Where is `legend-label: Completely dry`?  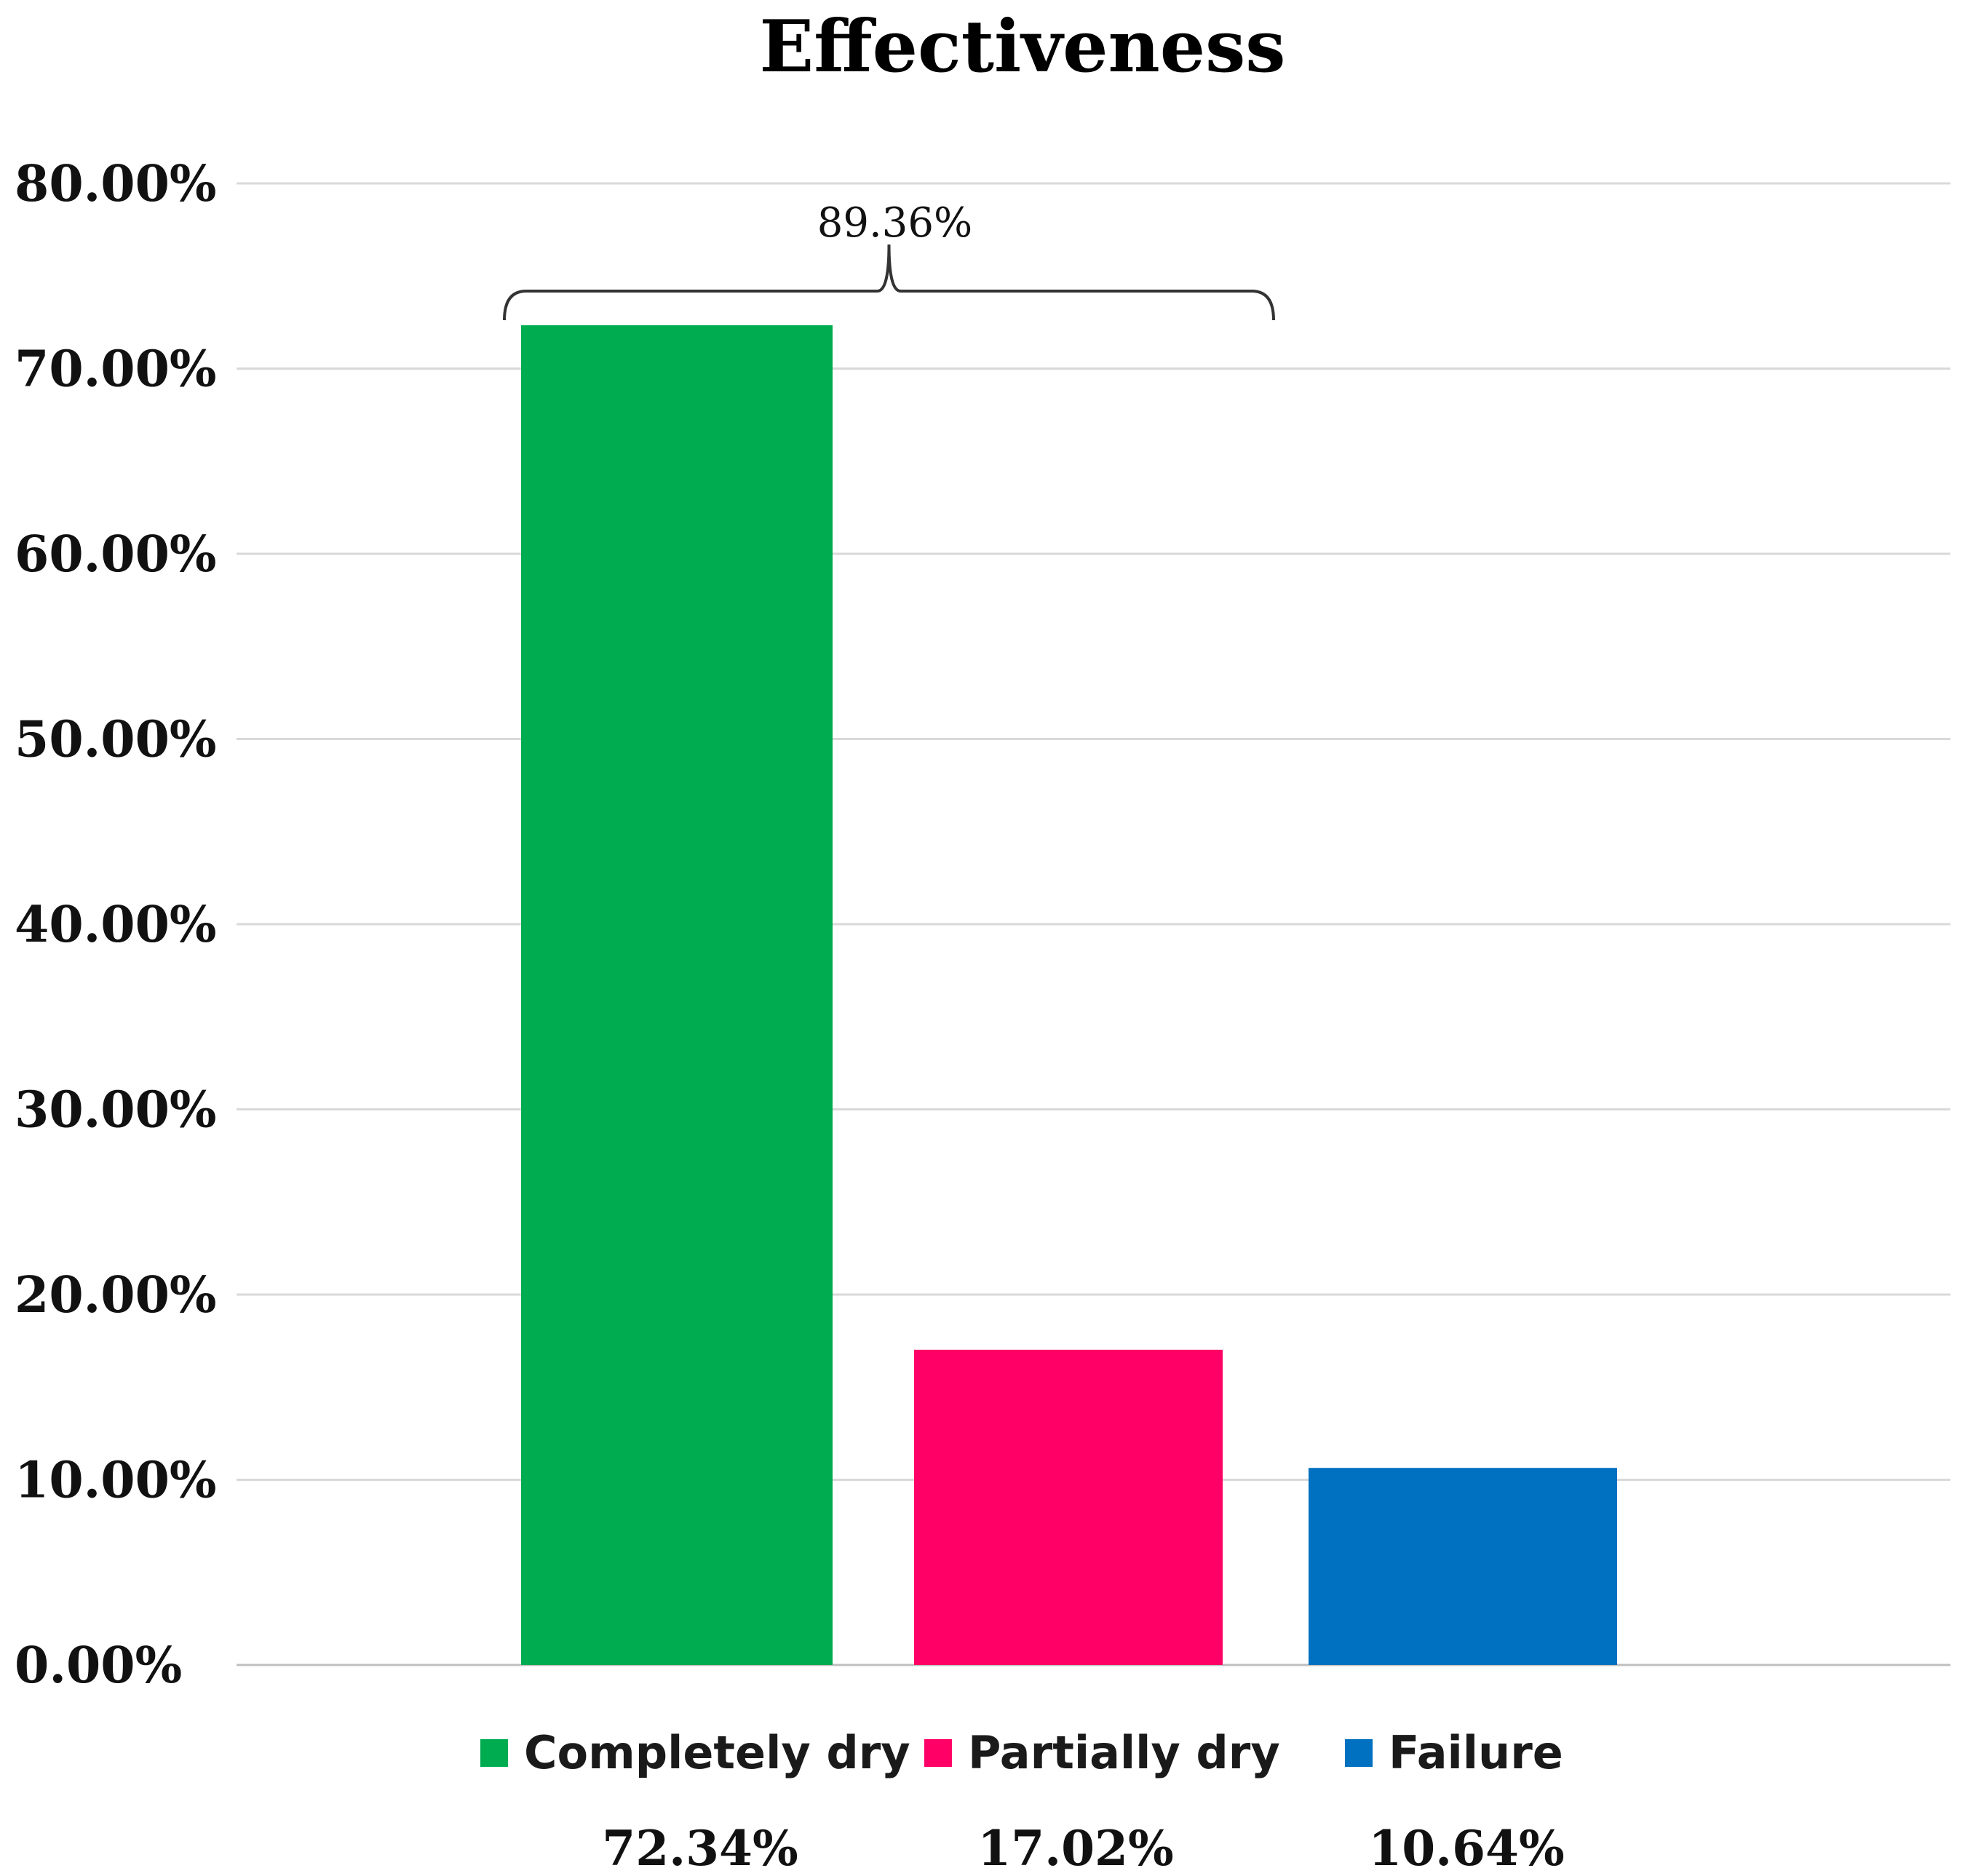
legend-label: Completely dry is located at coordinates (717, 1752).